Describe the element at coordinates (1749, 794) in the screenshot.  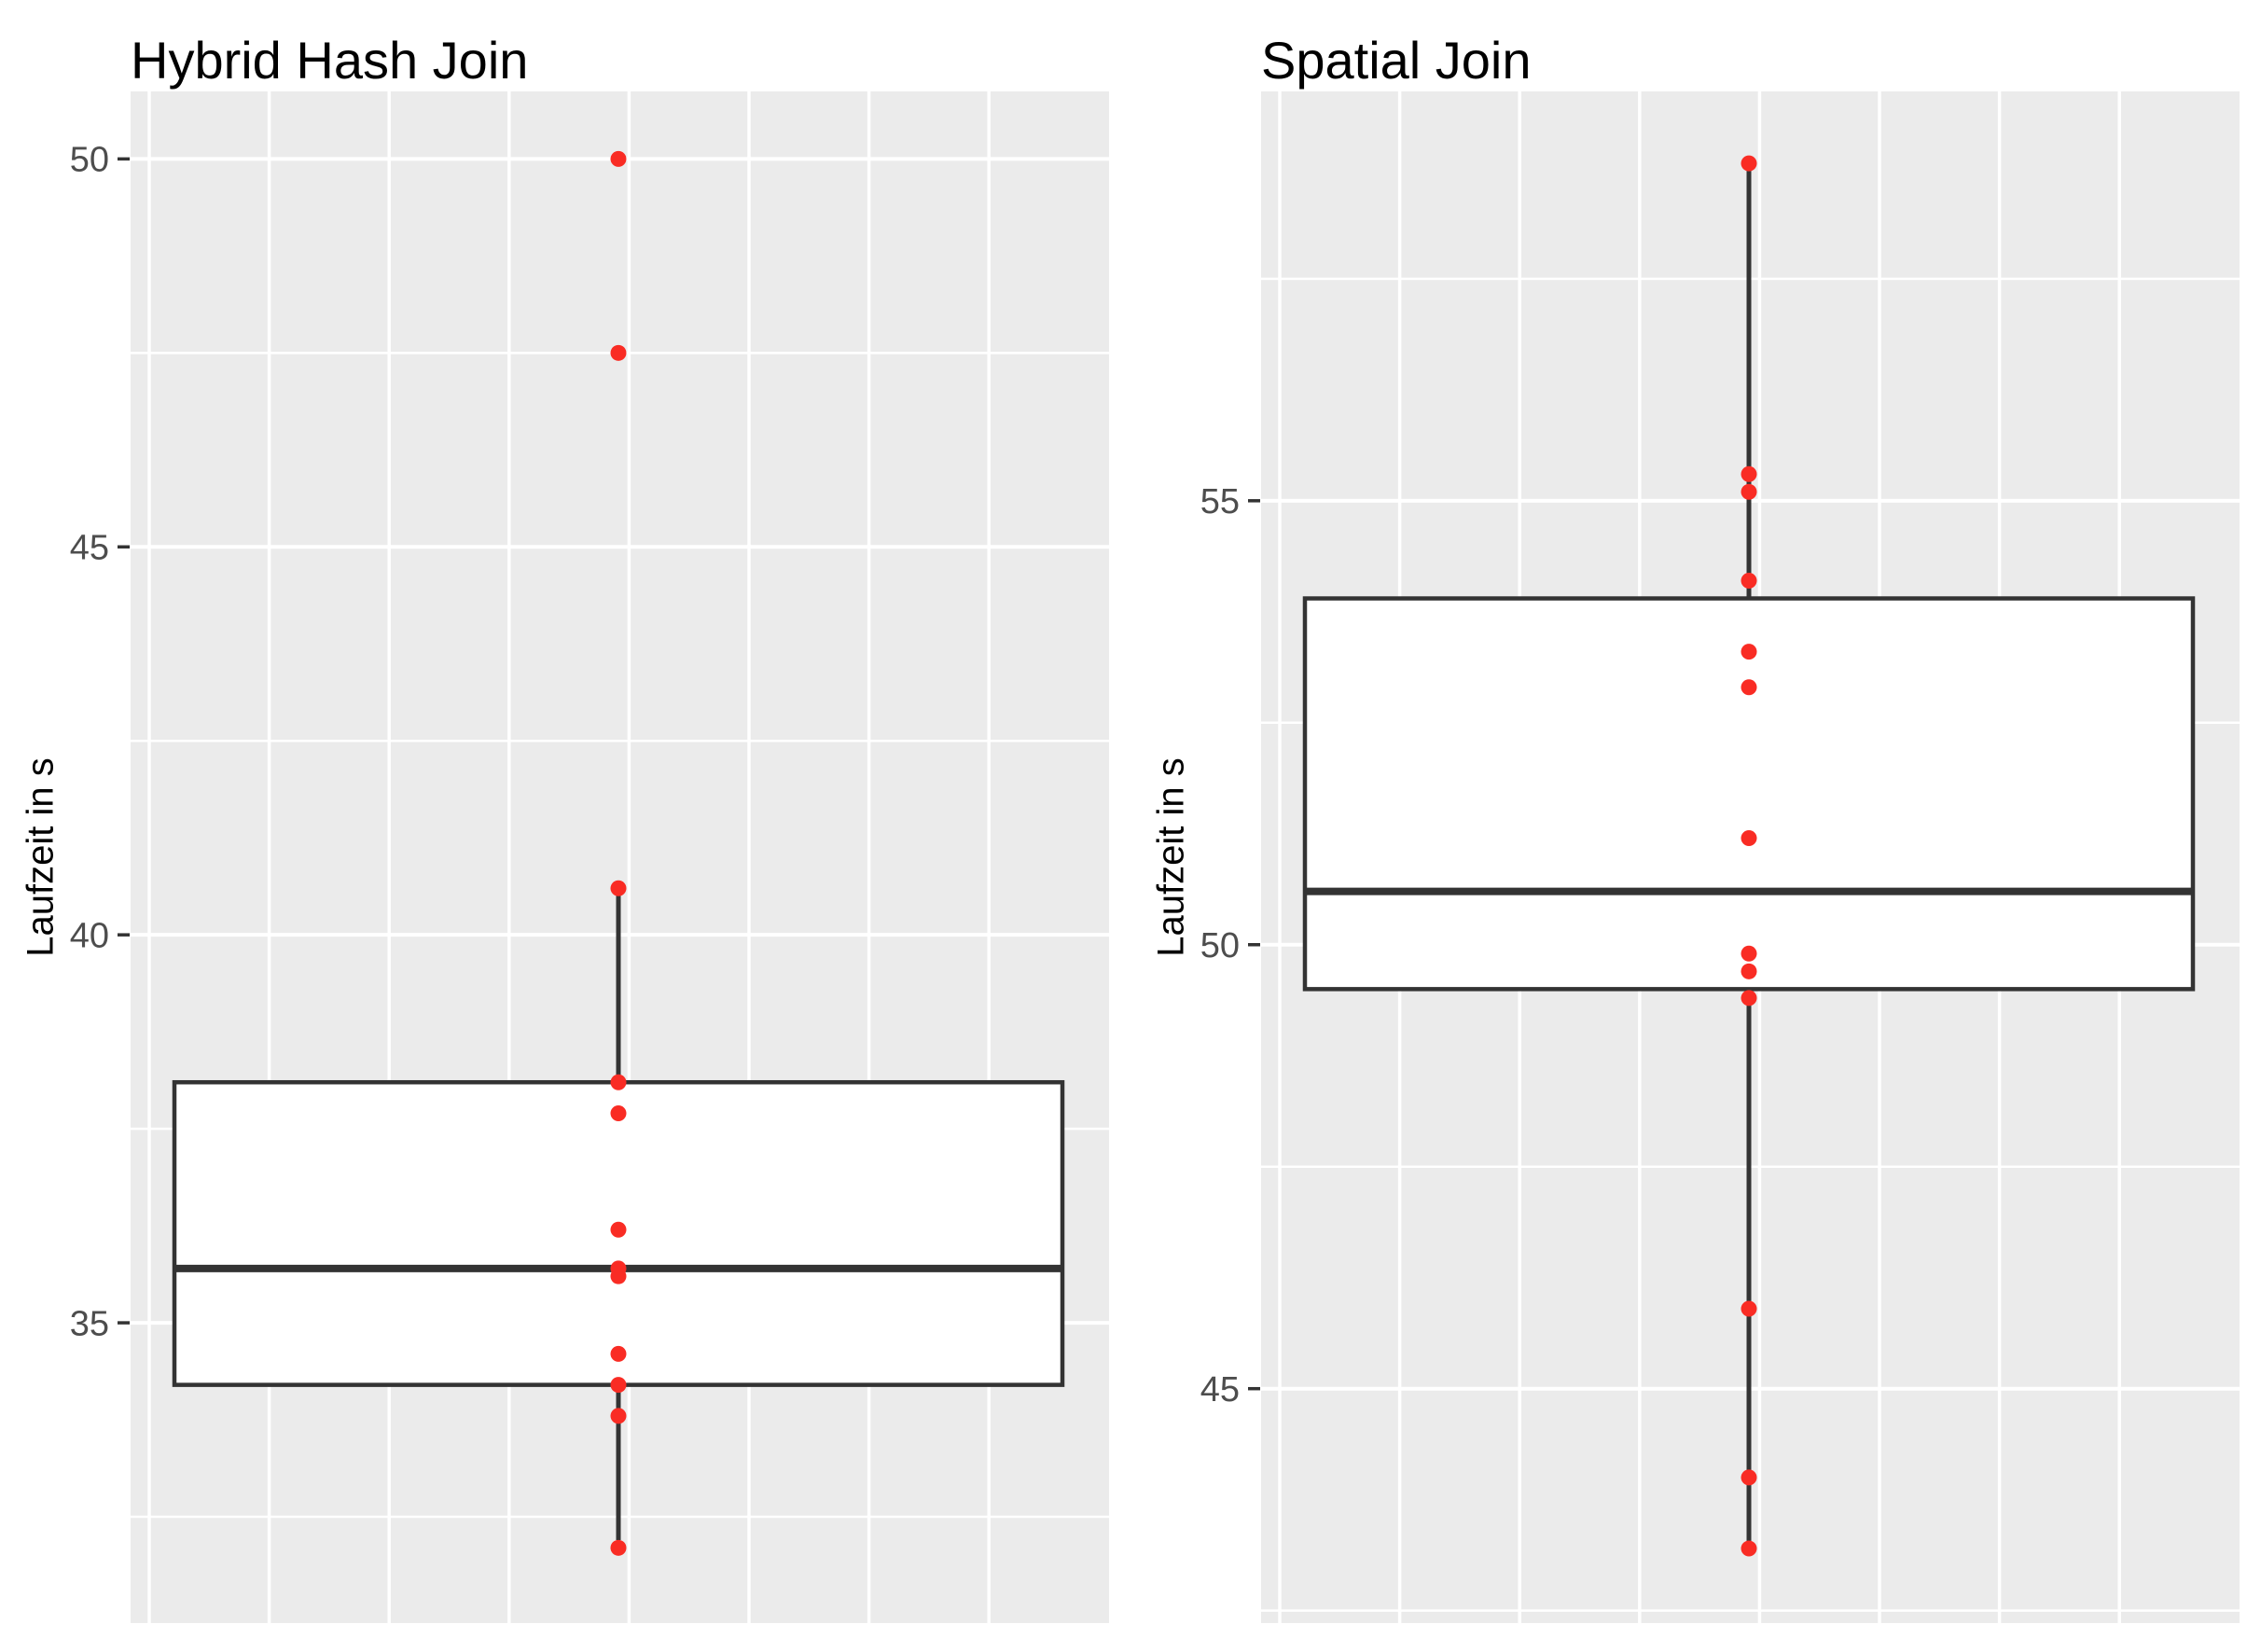
I see `boxplot-box` at that location.